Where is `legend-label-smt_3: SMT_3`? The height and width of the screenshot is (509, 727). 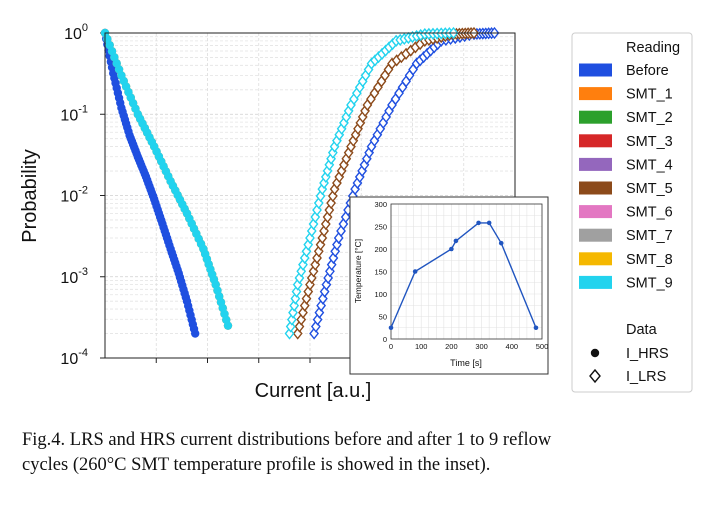 legend-label-smt_3: SMT_3 is located at coordinates (649, 142).